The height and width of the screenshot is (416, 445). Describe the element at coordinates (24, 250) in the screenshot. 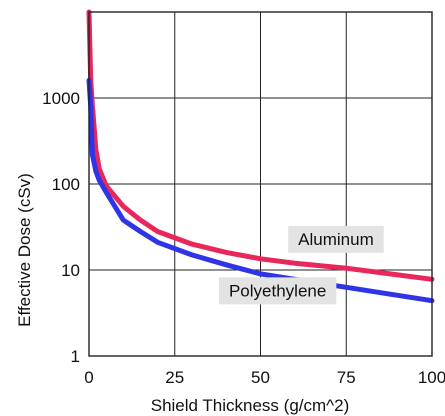

I see `y-axis-title: Effective Dose (cSv)` at that location.